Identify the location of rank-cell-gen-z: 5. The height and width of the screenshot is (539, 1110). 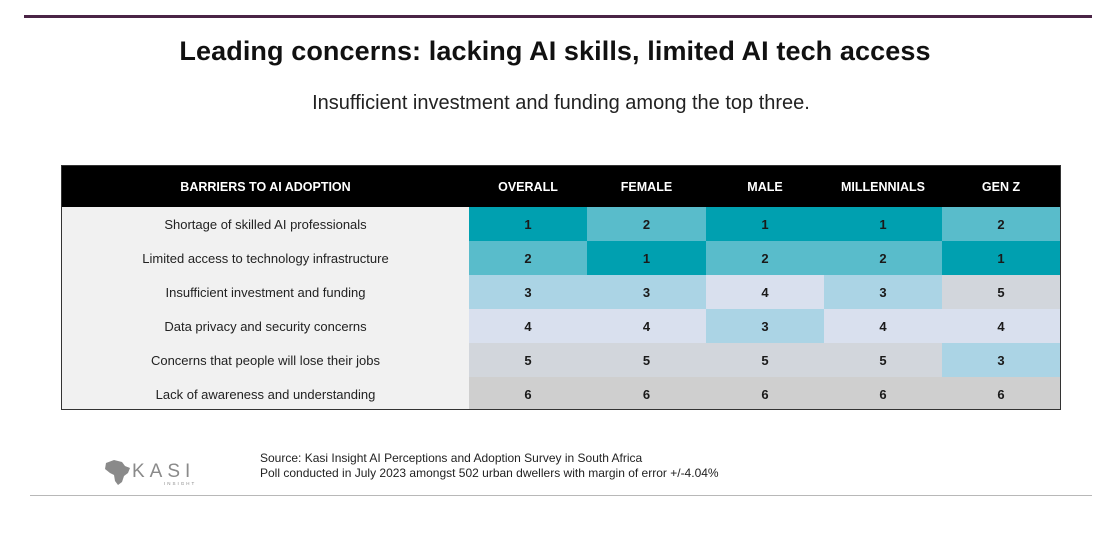
(1001, 292).